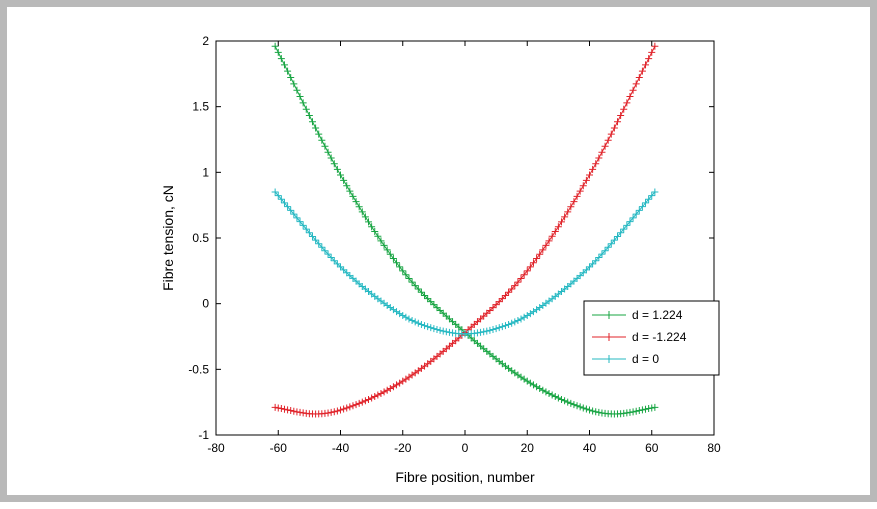 This screenshot has width=877, height=509. I want to click on x-tick-label: 20, so click(528, 448).